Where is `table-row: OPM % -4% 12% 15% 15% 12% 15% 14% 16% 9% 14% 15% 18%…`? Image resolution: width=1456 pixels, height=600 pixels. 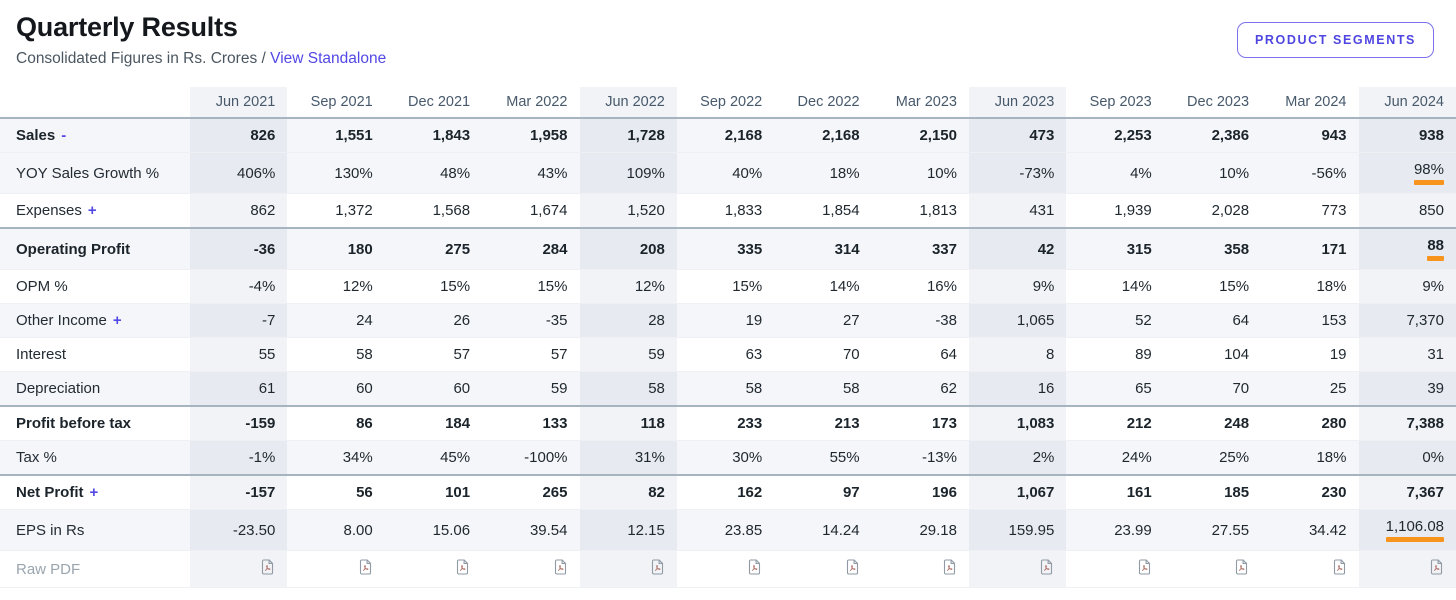
table-row: OPM % -4% 12% 15% 15% 12% 15% 14% 16% 9% 14% 15% 18%… is located at coordinates (728, 286).